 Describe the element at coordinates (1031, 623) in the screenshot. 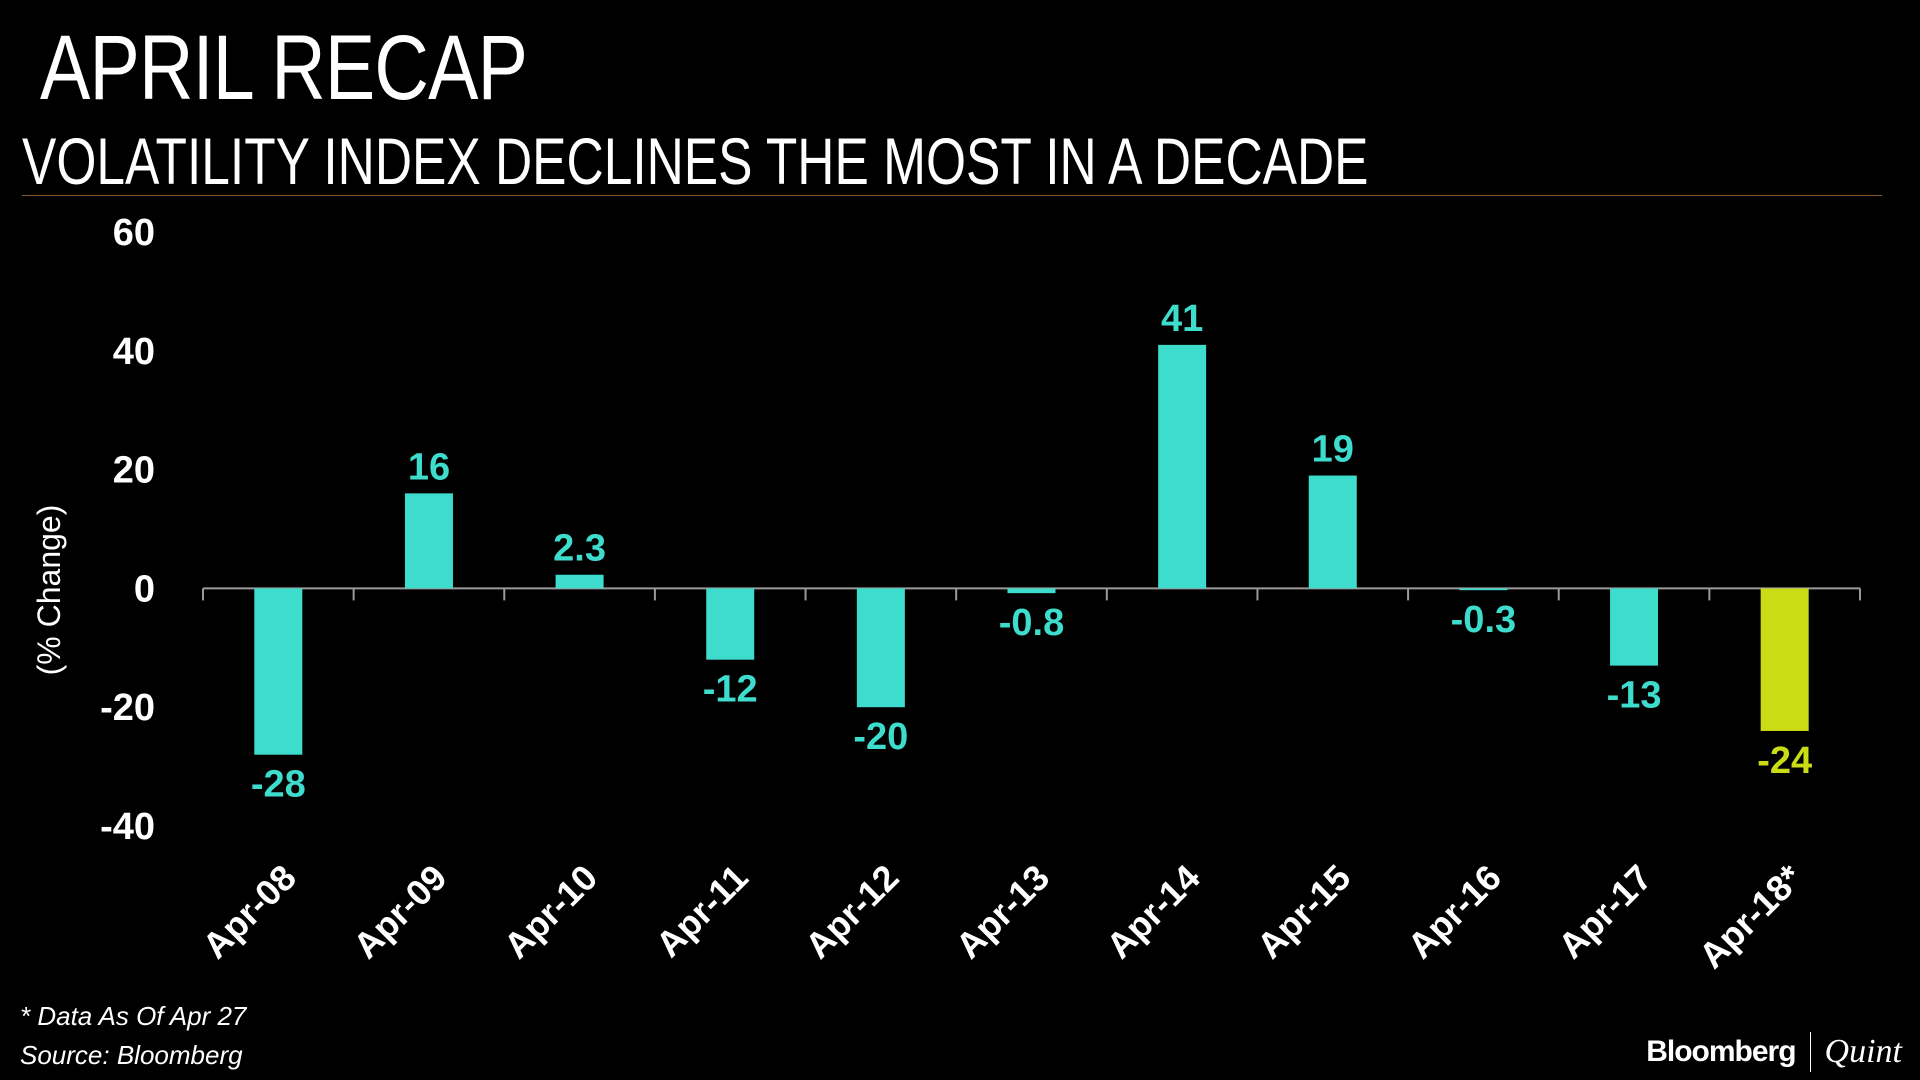

I see `data-label: -0.8` at that location.